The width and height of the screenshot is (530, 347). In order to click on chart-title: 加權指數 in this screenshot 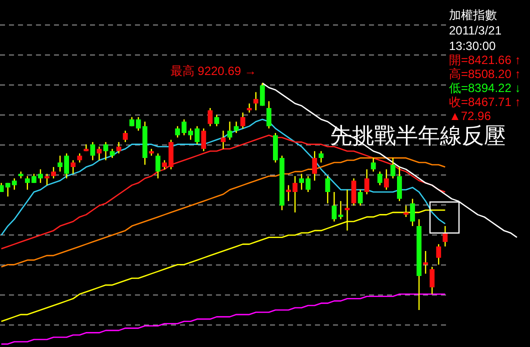, I will do `click(473, 15)`.